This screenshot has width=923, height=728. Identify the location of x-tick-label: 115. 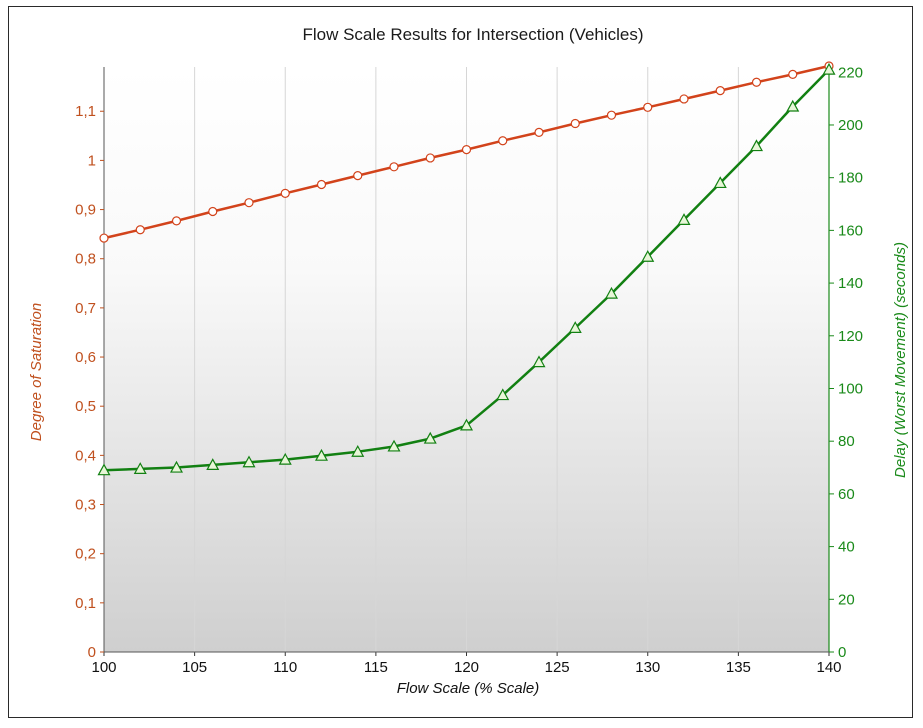
(376, 667).